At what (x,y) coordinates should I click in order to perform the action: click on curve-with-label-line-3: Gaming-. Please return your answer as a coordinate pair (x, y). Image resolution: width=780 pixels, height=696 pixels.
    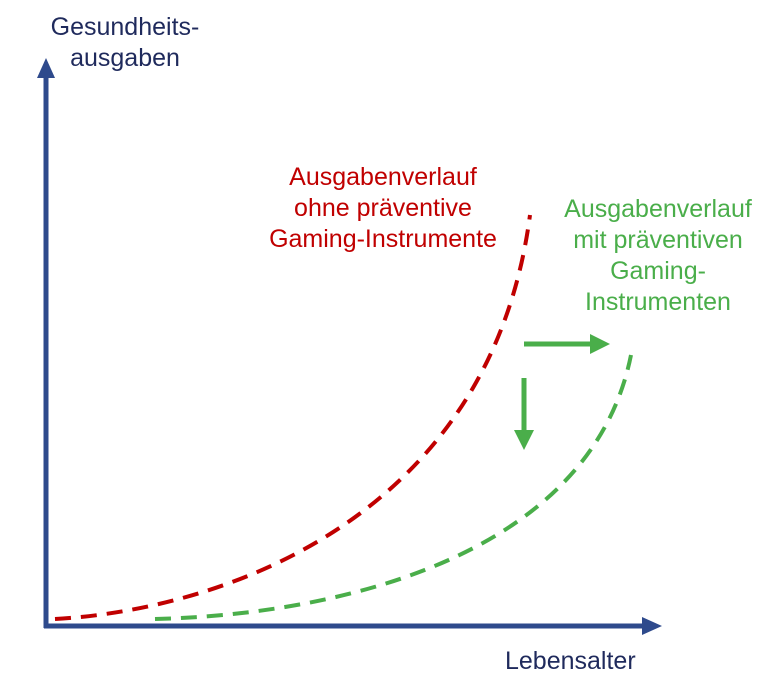
    Looking at the image, I should click on (658, 271).